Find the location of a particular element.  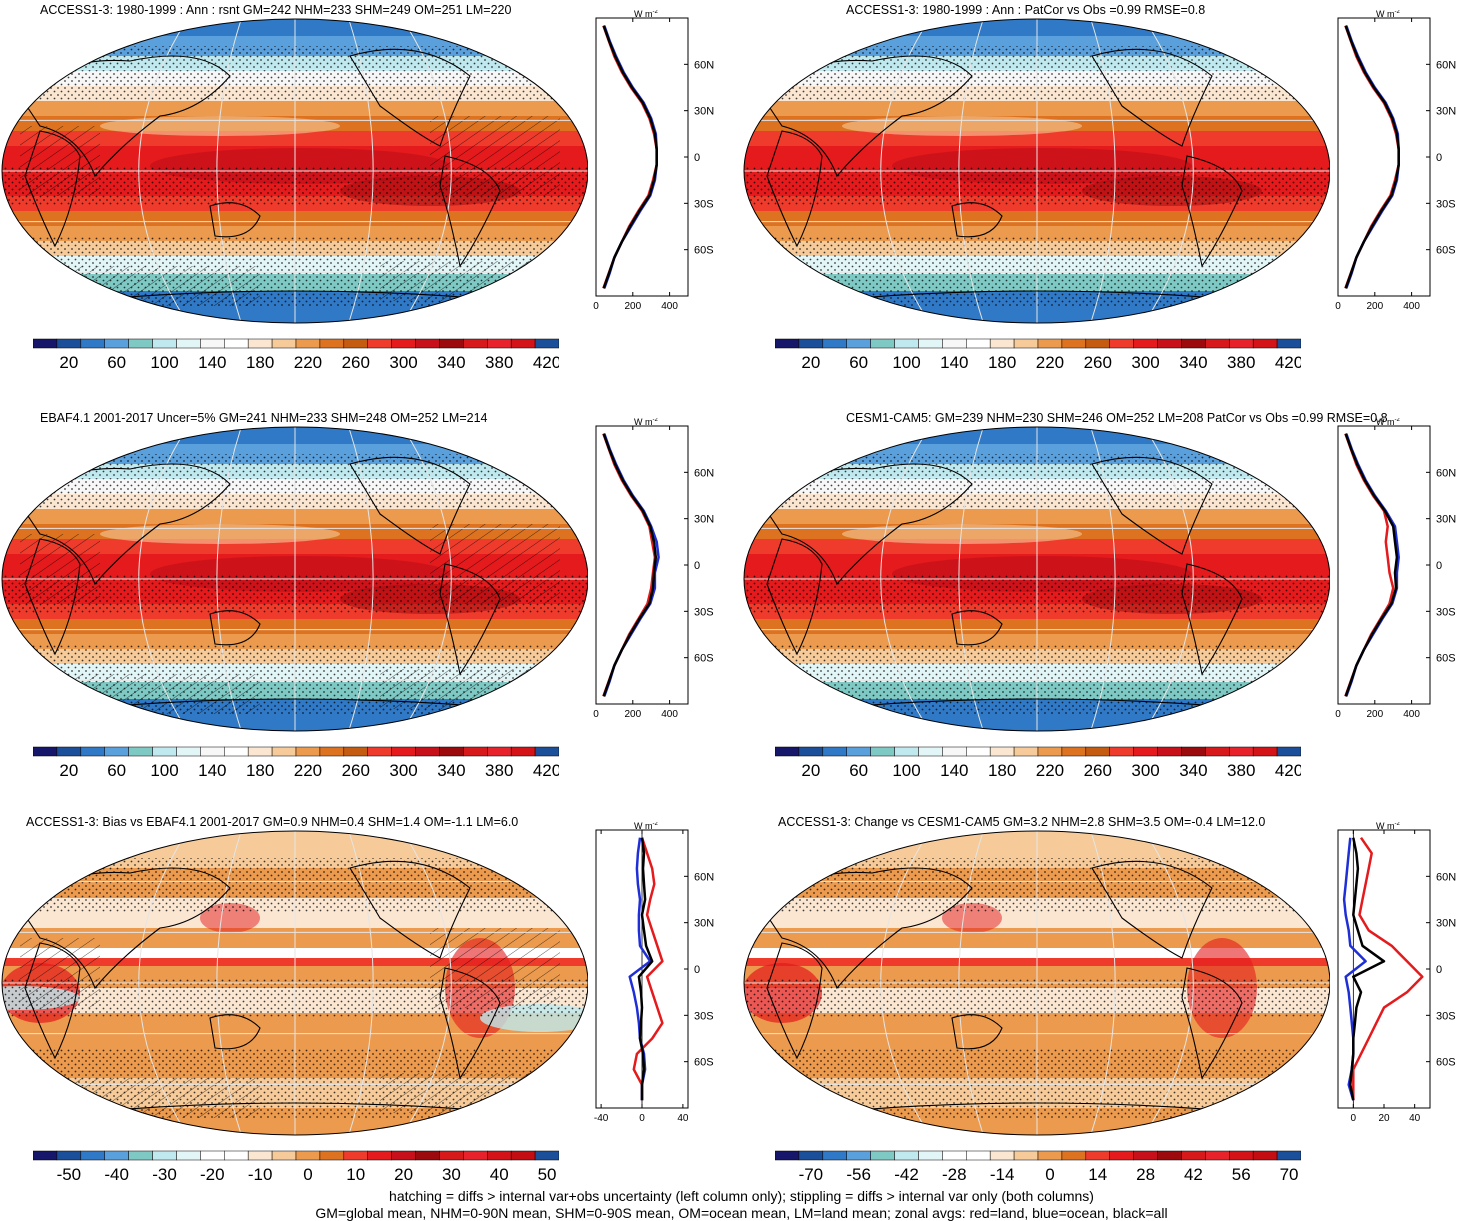

x-tick-label: 0 is located at coordinates (596, 714).